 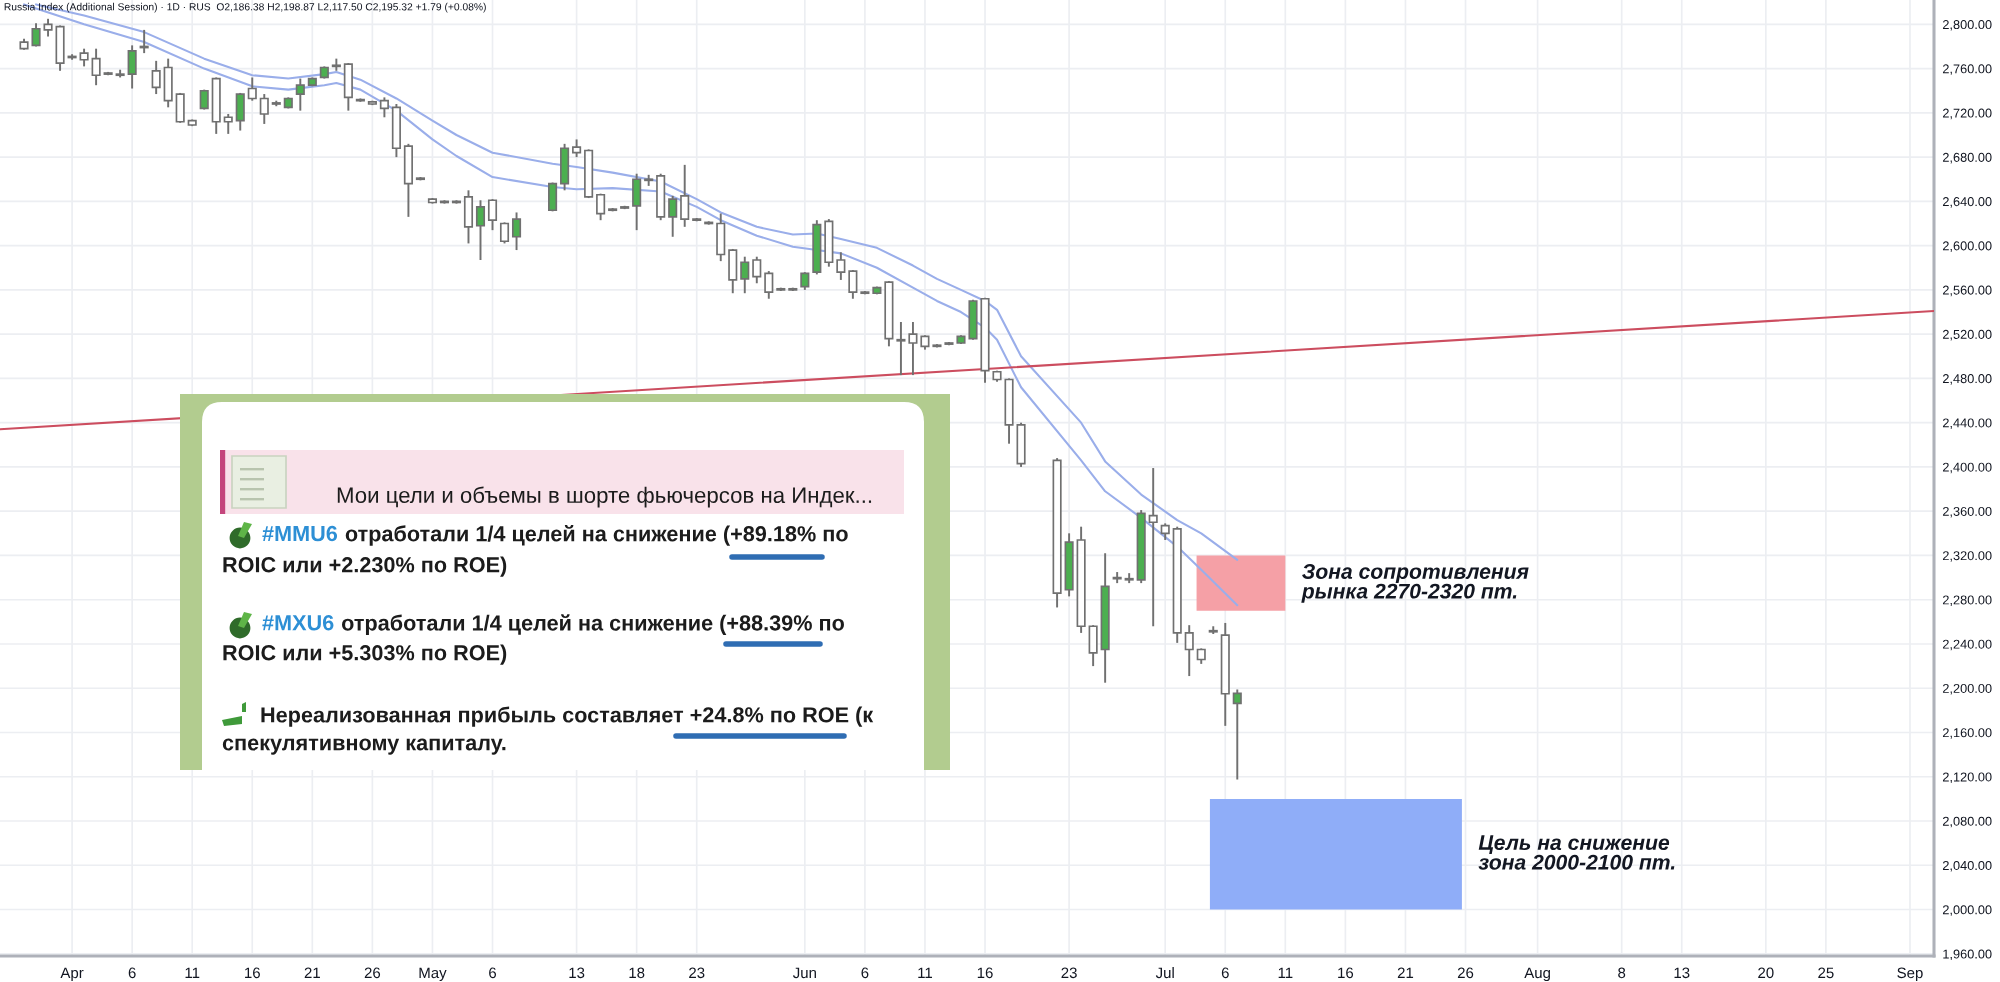 What do you see at coordinates (1576, 852) in the screenshot?
I see `band-label: Цель на снижение зона 2000-2100 пт.` at bounding box center [1576, 852].